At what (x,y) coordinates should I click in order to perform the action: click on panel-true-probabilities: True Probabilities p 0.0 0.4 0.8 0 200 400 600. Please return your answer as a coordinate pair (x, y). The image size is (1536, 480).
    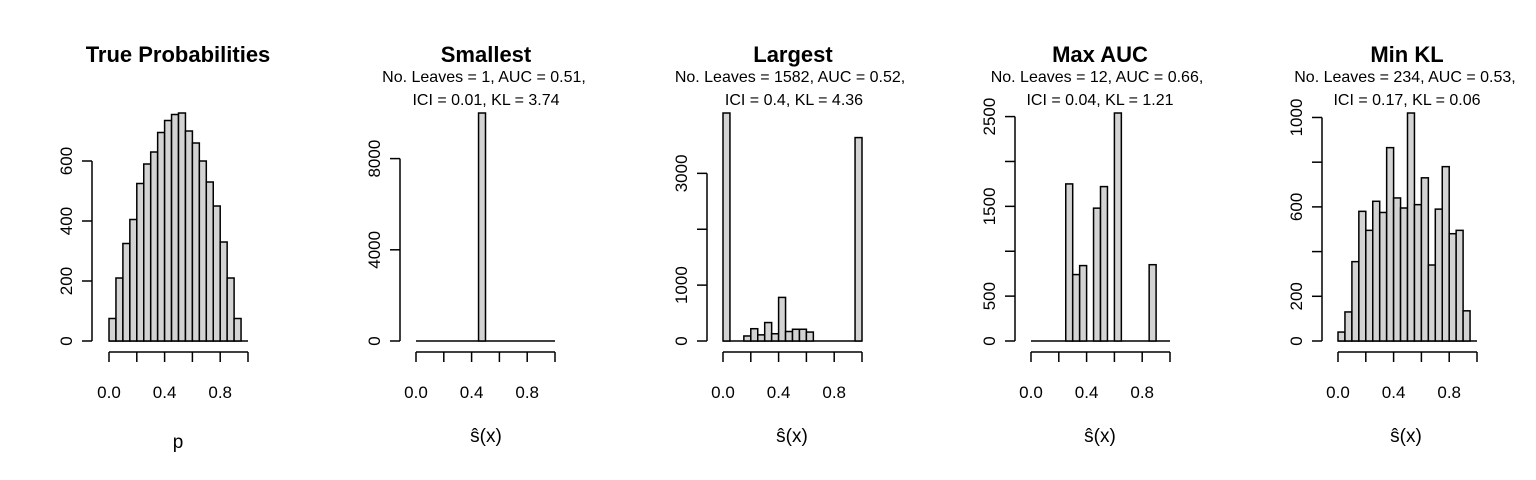
    Looking at the image, I should click on (163, 247).